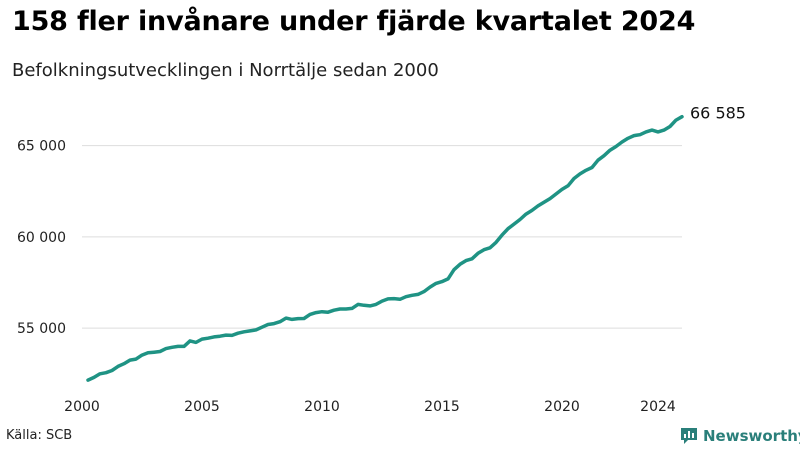 The image size is (800, 450). I want to click on x-tick-label: 2000, so click(82, 407).